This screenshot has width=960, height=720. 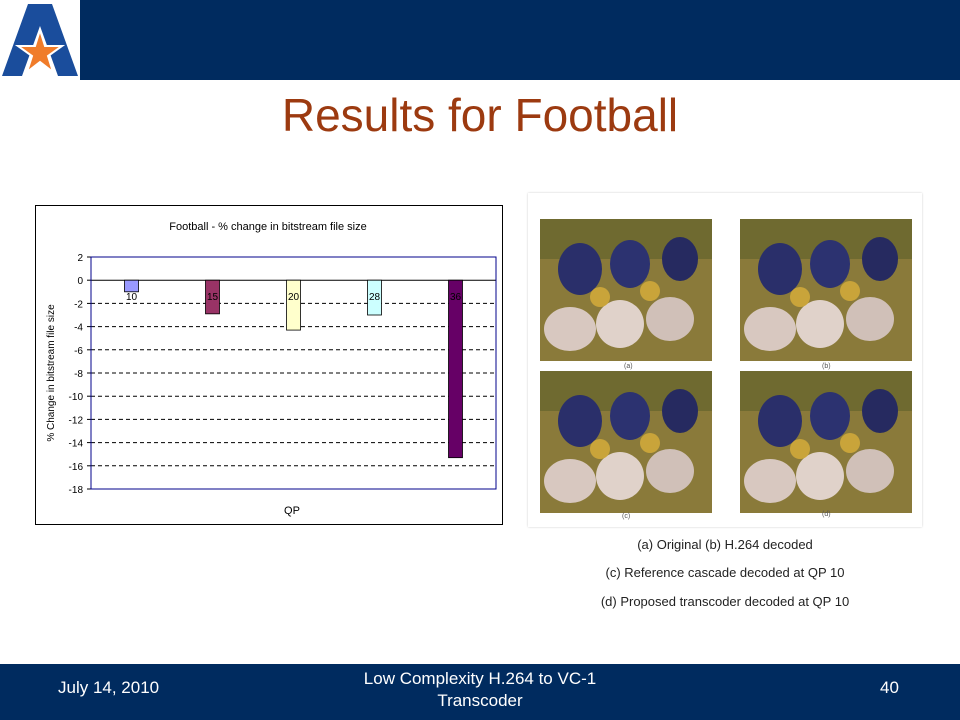 I want to click on x-tick-label: 20, so click(x=294, y=297).